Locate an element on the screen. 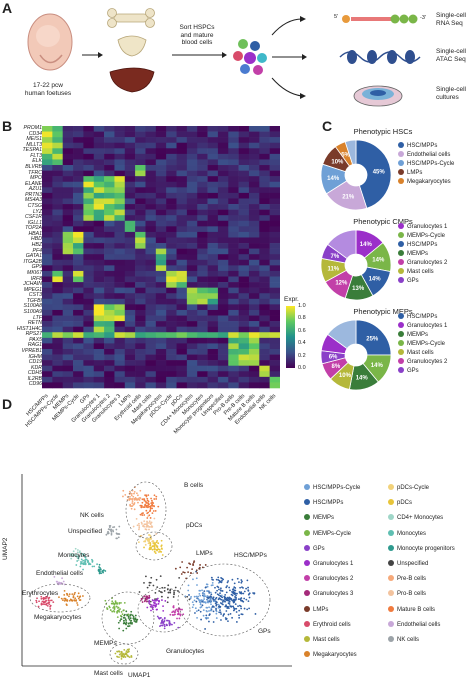 The image size is (474, 685). gene-label: HIST1H4C is located at coordinates (29, 328).